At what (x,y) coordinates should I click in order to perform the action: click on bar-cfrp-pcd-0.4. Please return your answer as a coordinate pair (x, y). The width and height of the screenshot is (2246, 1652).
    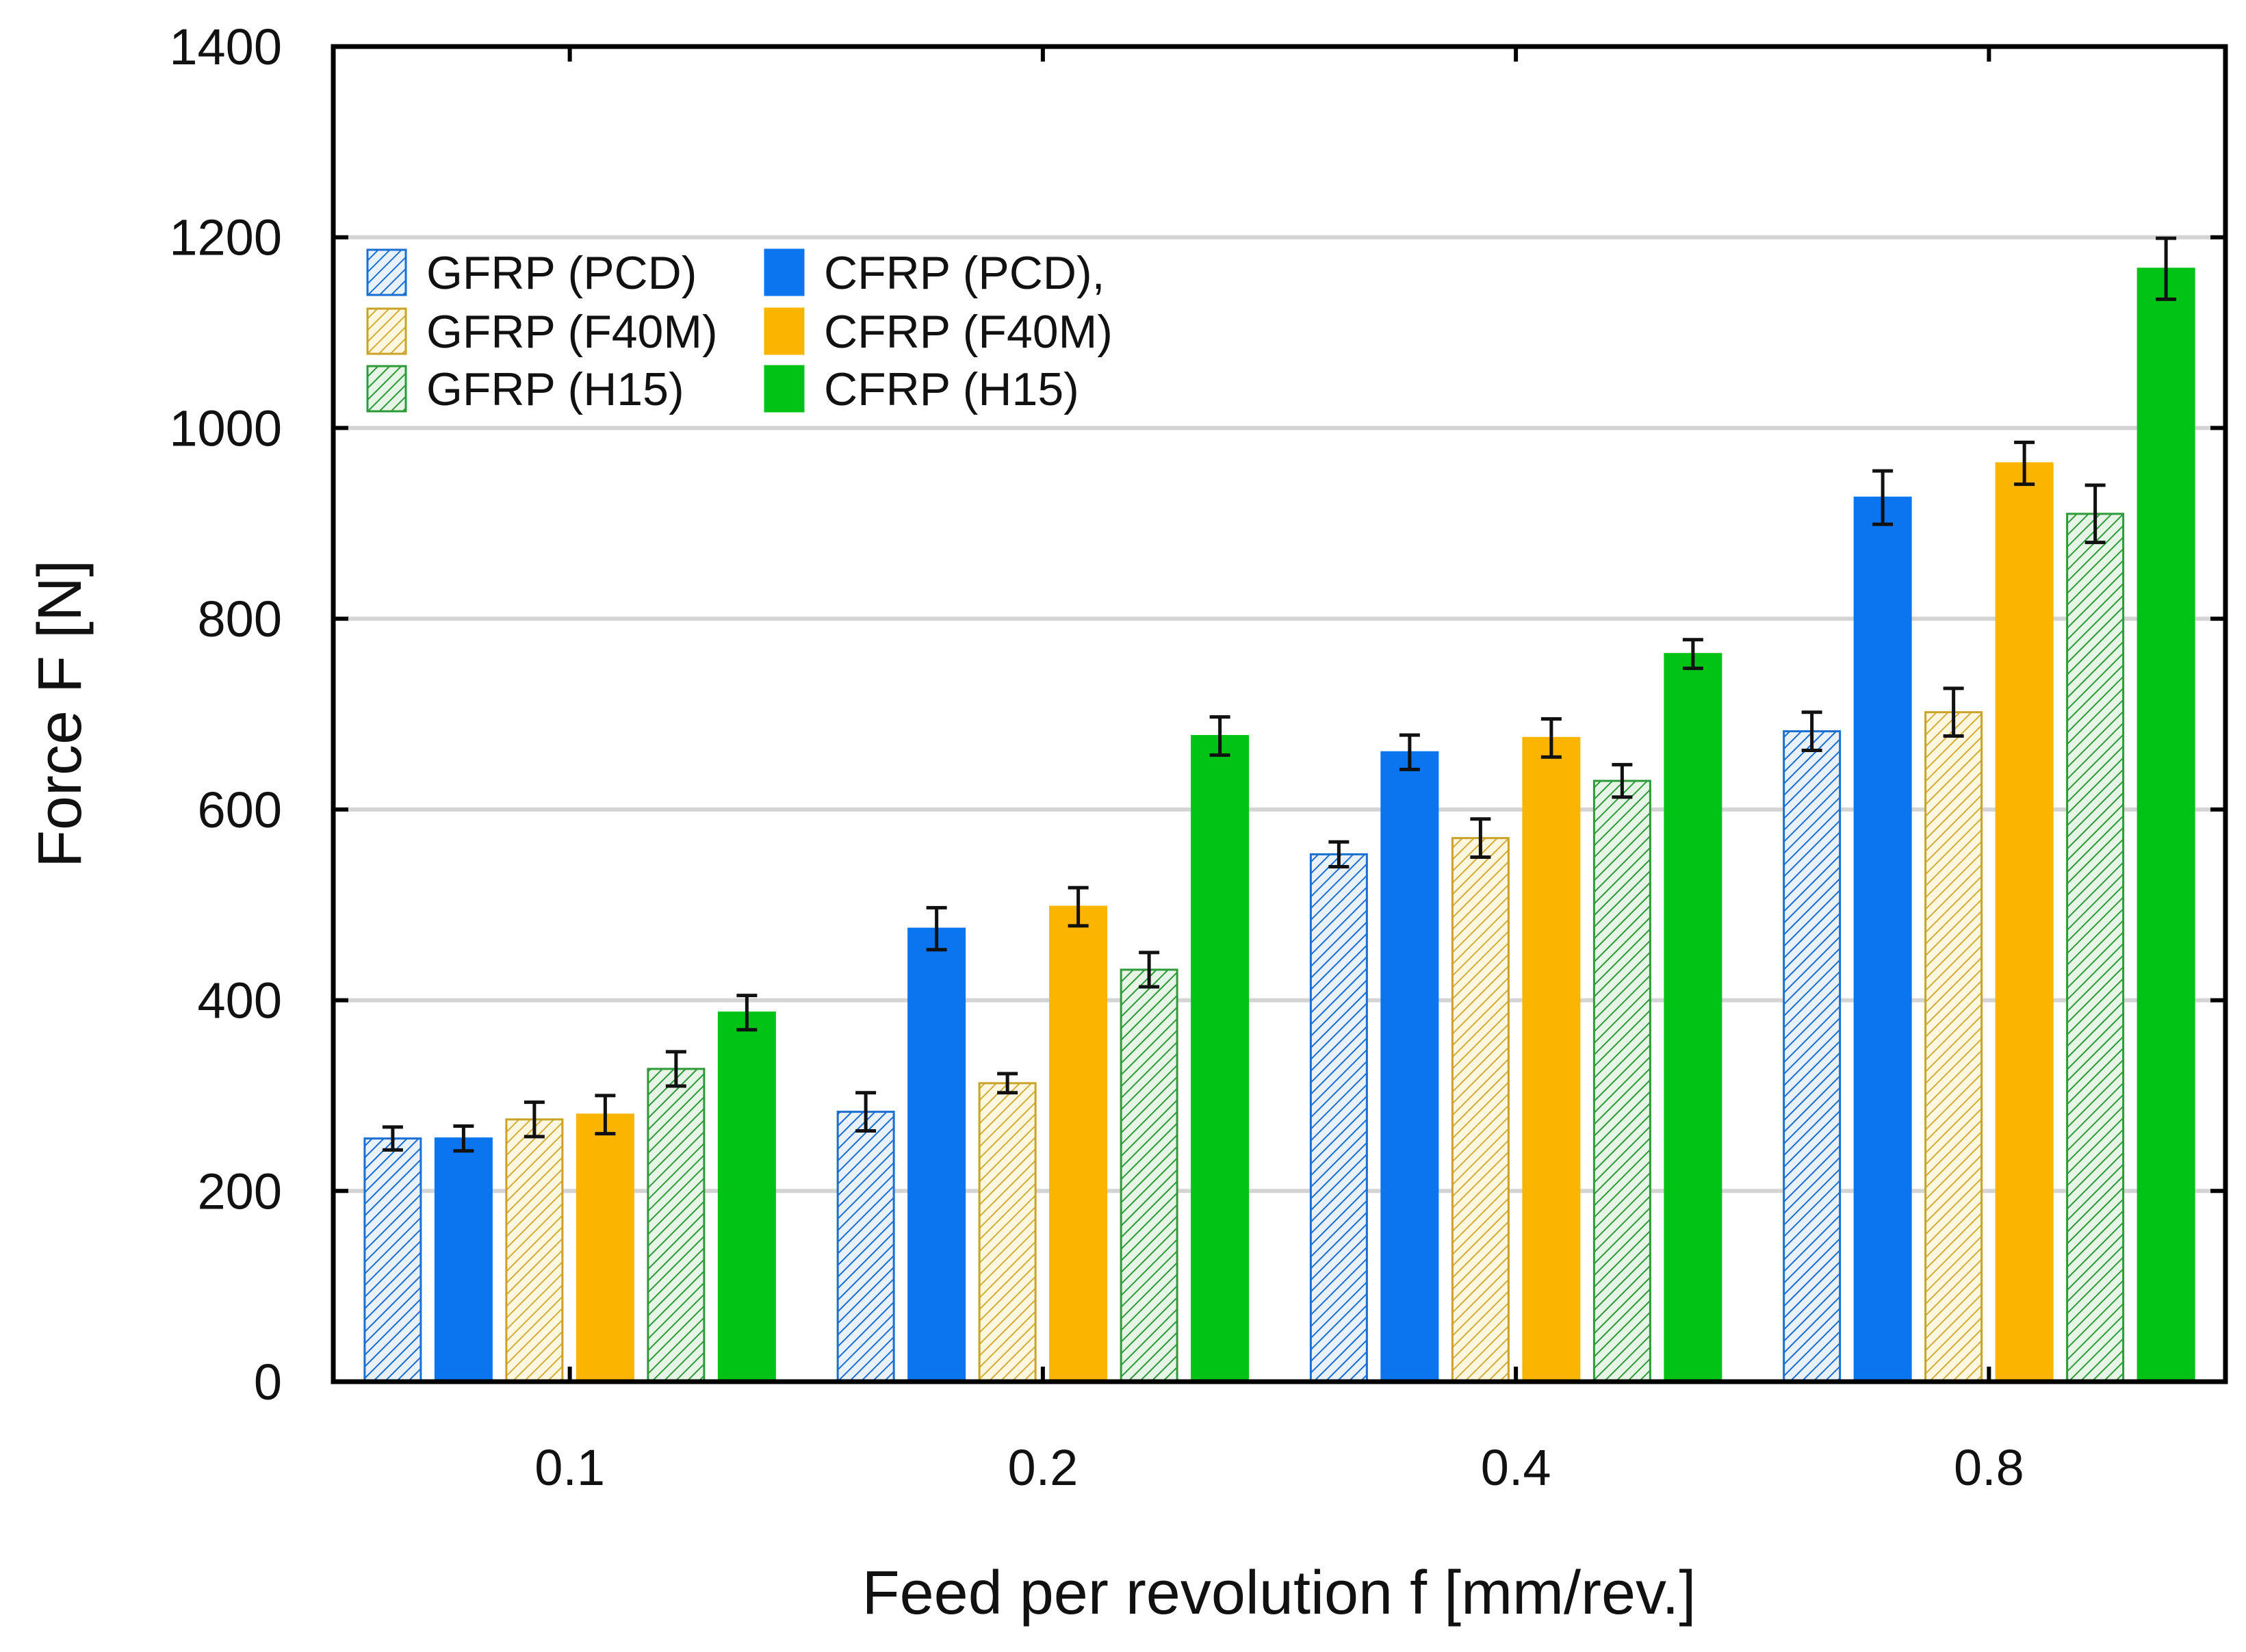
    Looking at the image, I should click on (1409, 1067).